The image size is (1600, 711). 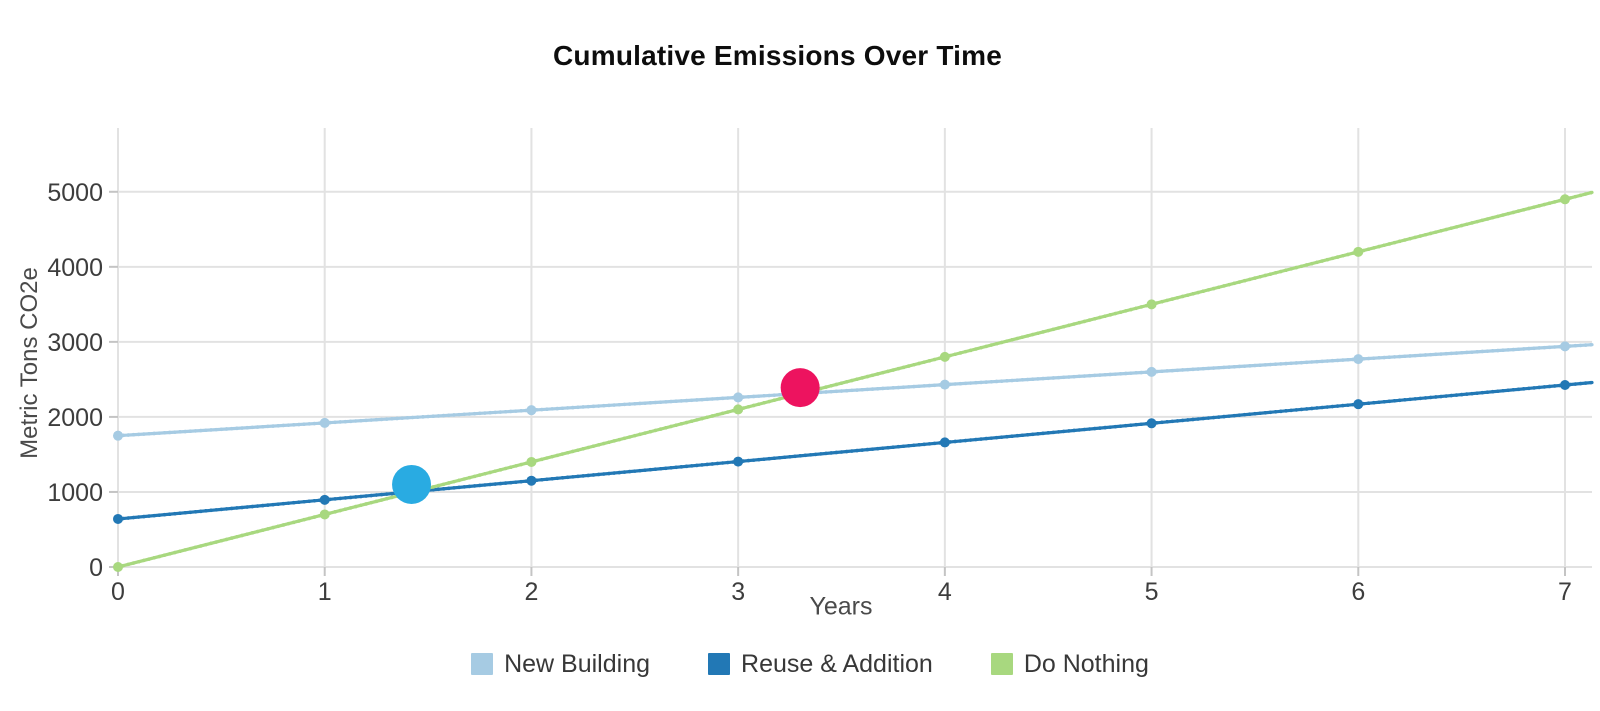 What do you see at coordinates (738, 592) in the screenshot?
I see `x-tick-label: 3` at bounding box center [738, 592].